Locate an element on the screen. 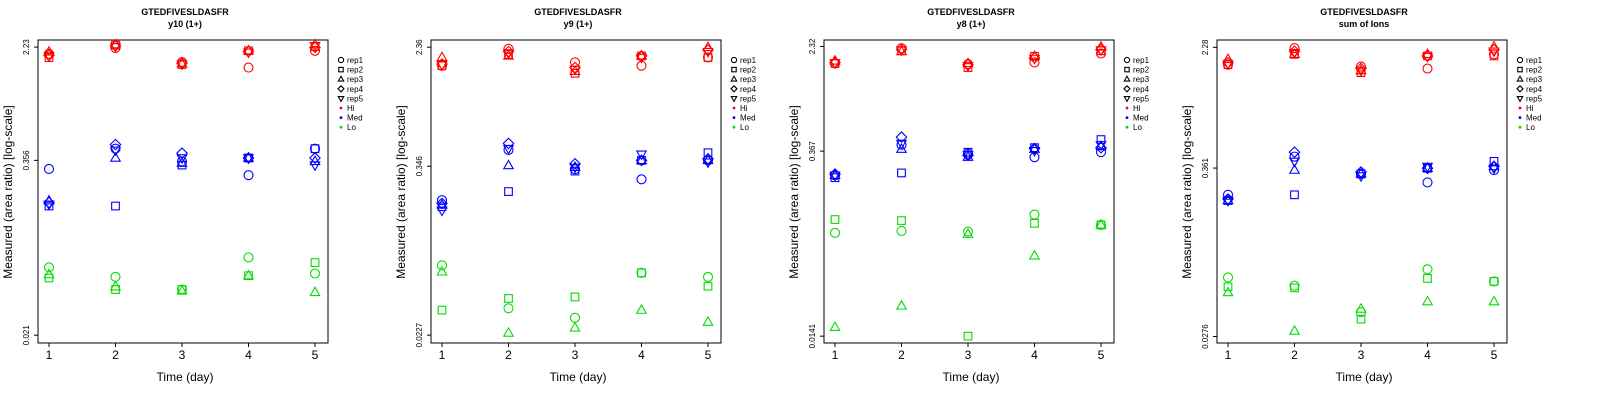  y-tick-label: 2.23 is located at coordinates (26, 47).